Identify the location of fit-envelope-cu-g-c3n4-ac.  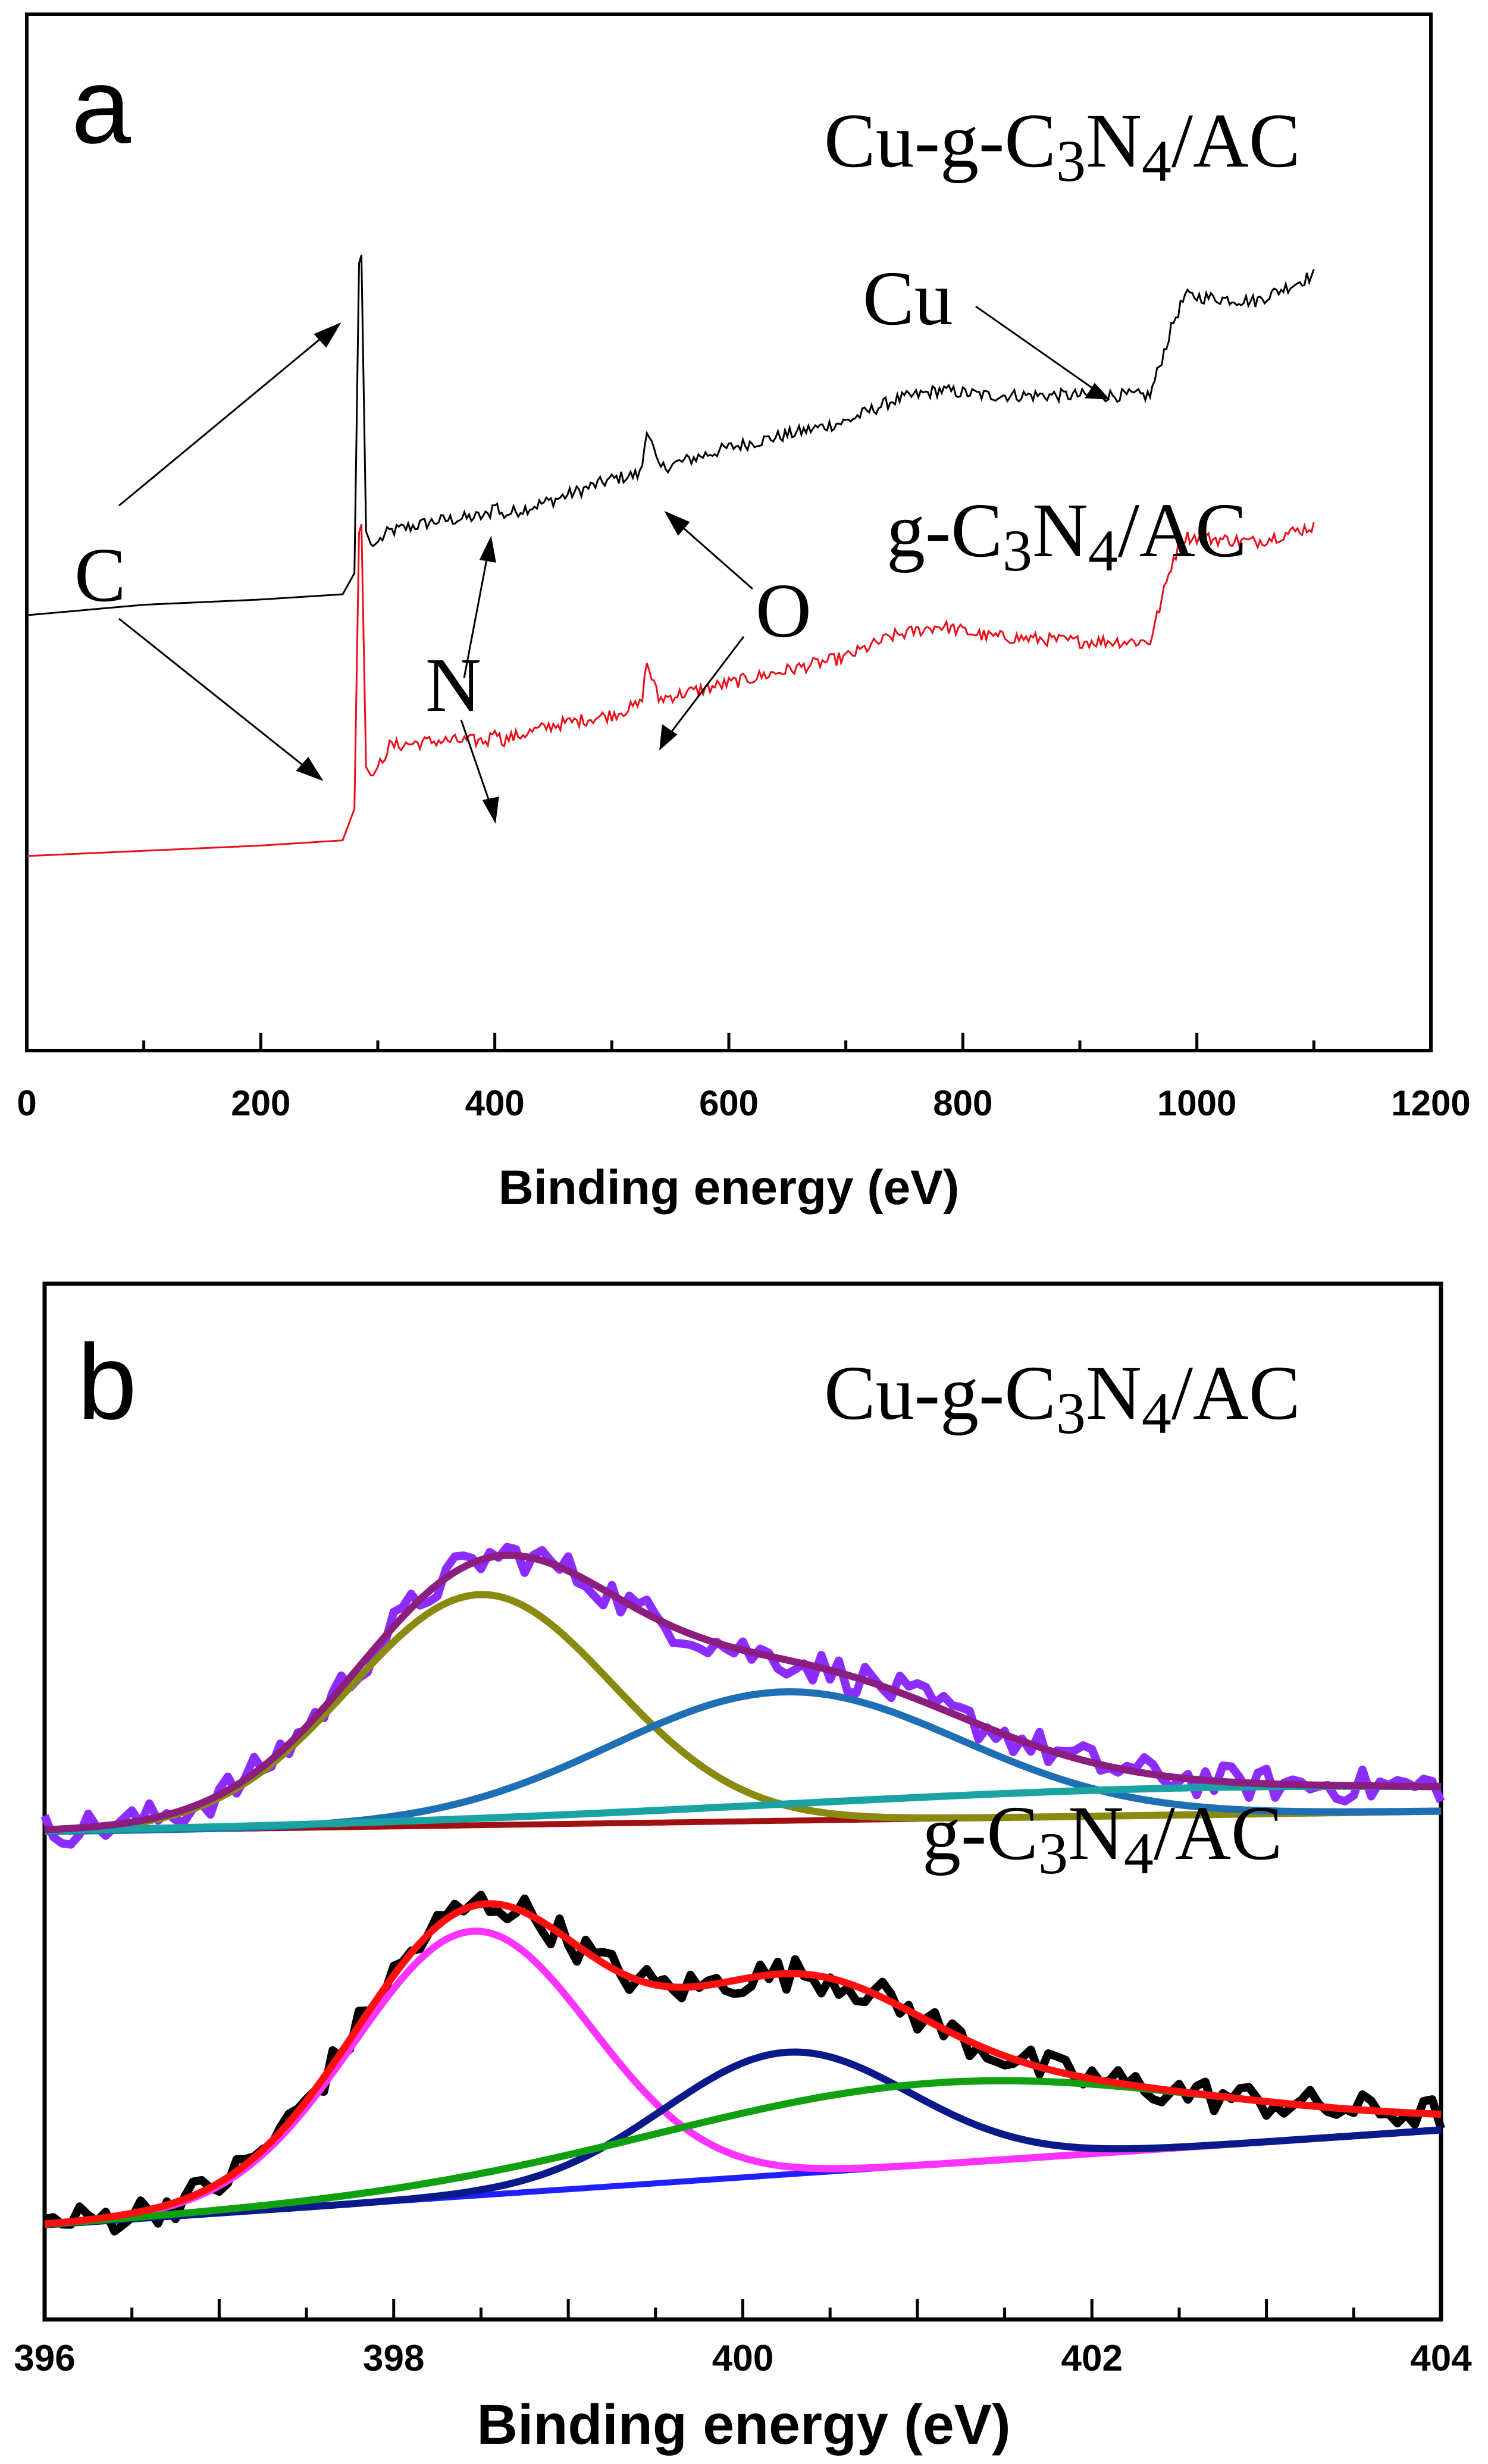
(743, 1692).